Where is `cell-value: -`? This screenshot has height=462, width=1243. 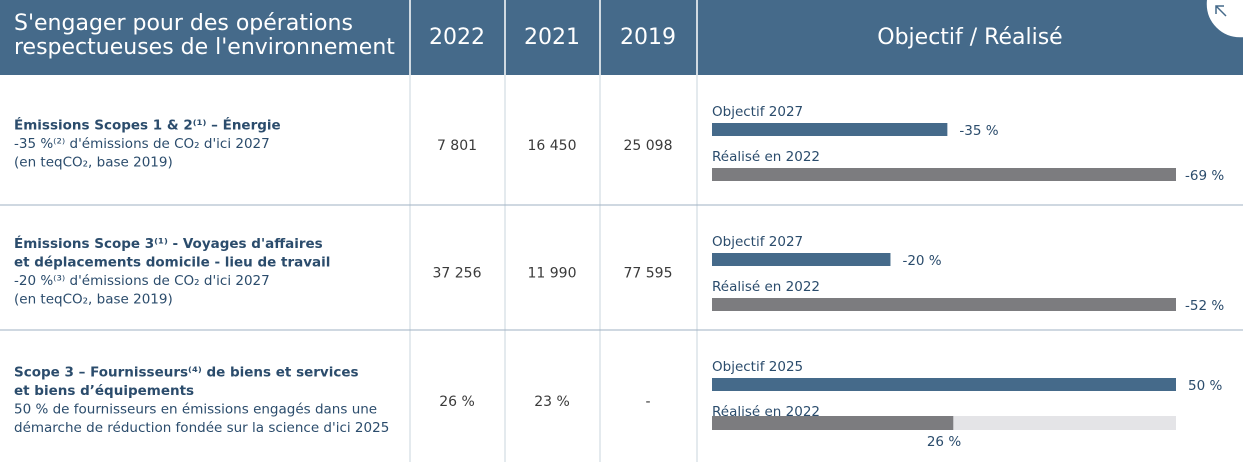 cell-value: - is located at coordinates (647, 402).